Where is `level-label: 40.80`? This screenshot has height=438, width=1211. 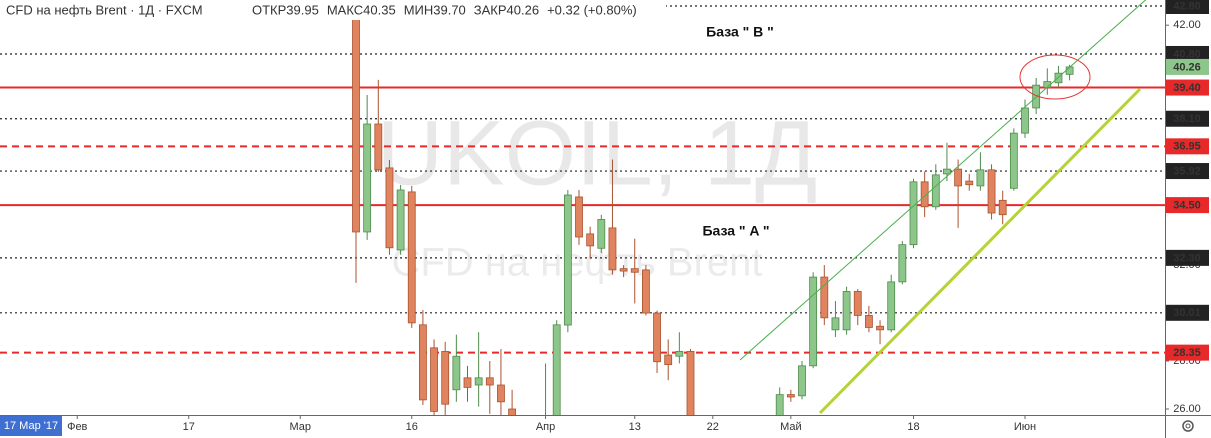 level-label: 40.80 is located at coordinates (1187, 54).